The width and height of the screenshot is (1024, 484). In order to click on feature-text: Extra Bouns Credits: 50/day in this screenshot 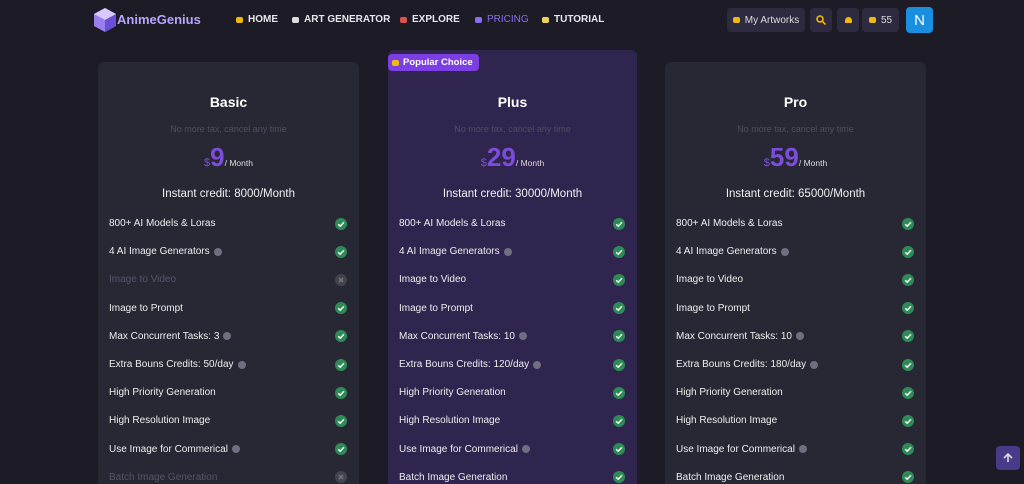, I will do `click(171, 364)`.